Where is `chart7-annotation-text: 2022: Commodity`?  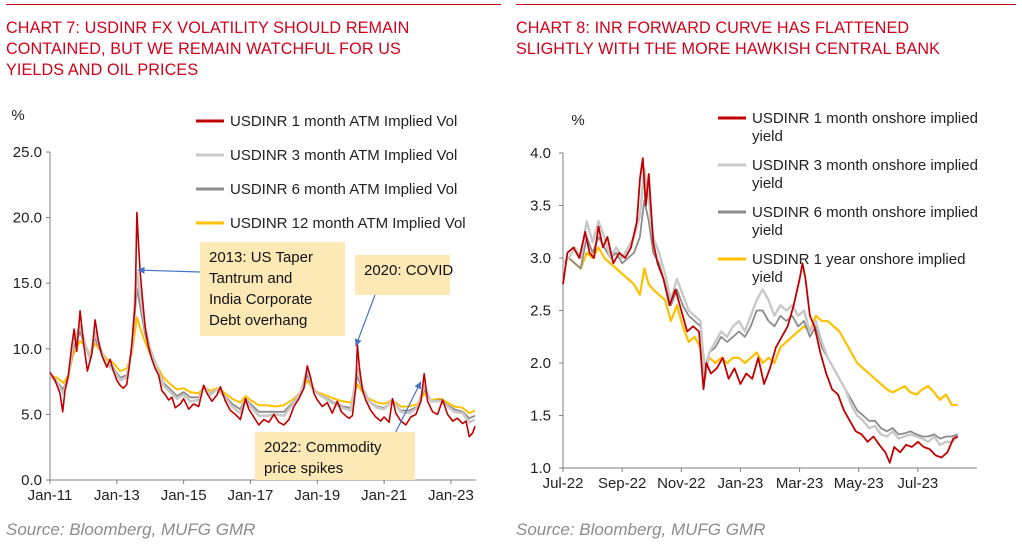
chart7-annotation-text: 2022: Commodity is located at coordinates (323, 447).